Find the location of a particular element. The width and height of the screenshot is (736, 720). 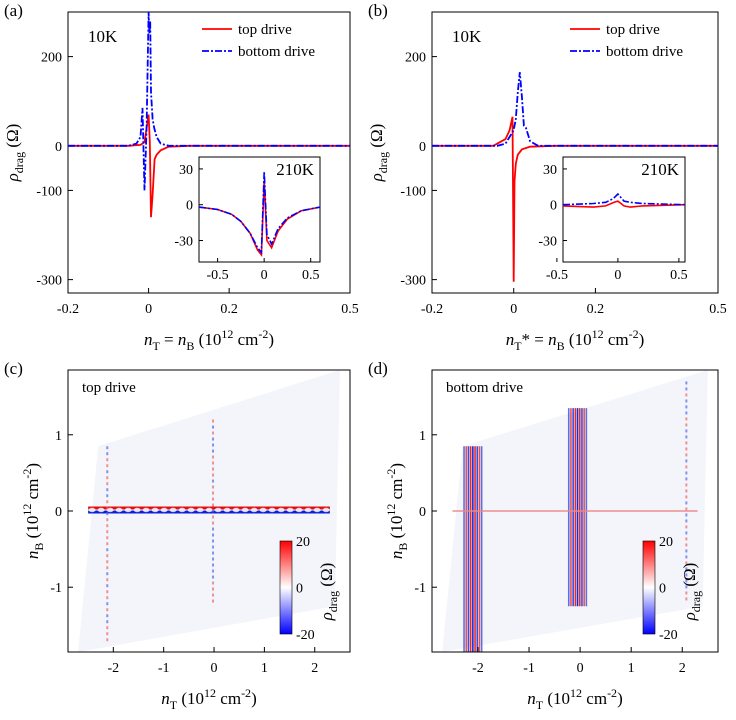

y-axis-label: ρdrag (Ω) is located at coordinates (14, 153).